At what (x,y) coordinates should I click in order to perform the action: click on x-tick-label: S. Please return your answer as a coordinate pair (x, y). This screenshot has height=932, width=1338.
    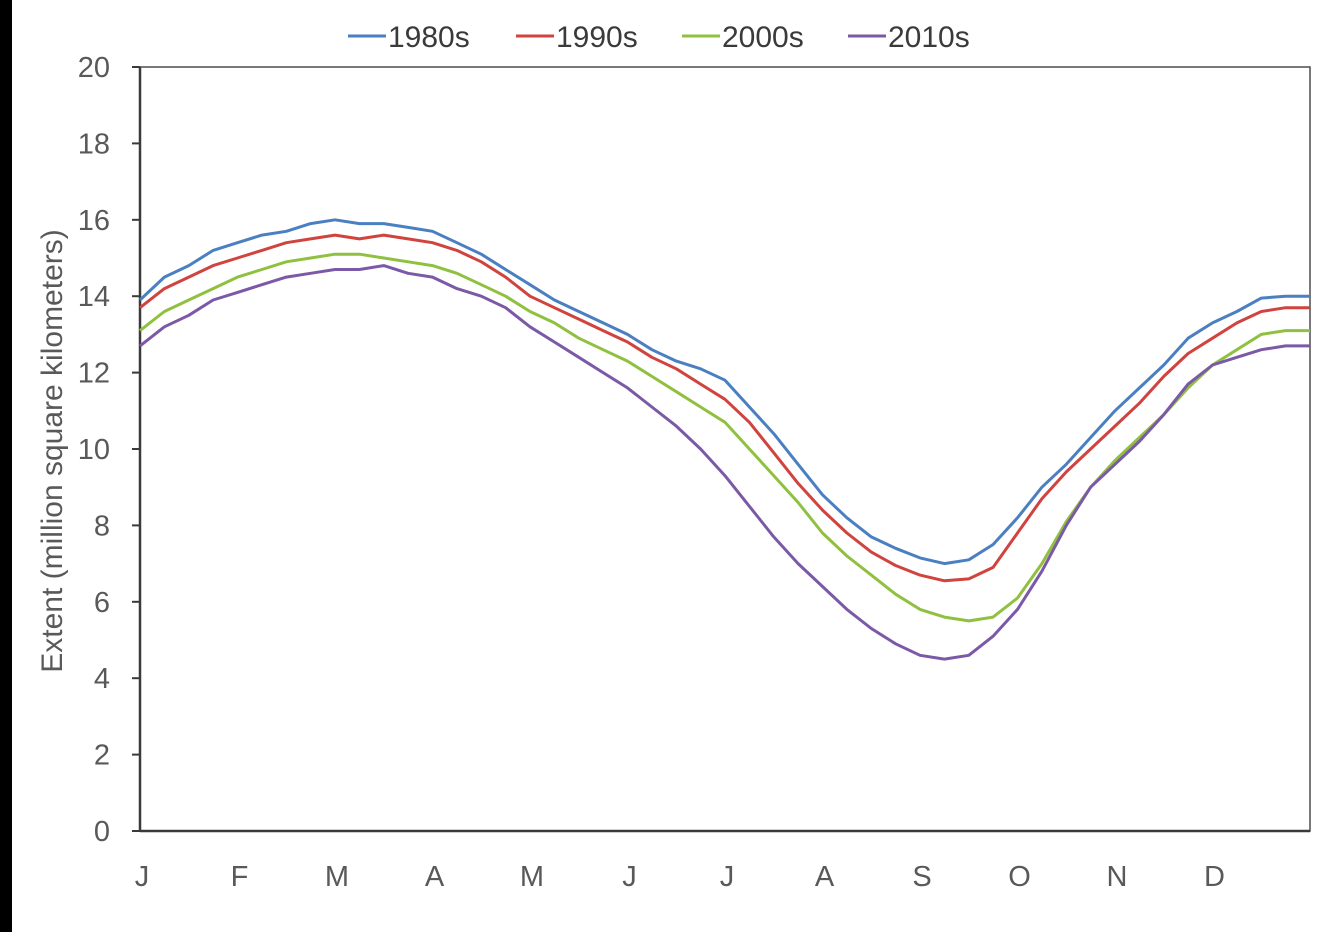
    Looking at the image, I should click on (921, 877).